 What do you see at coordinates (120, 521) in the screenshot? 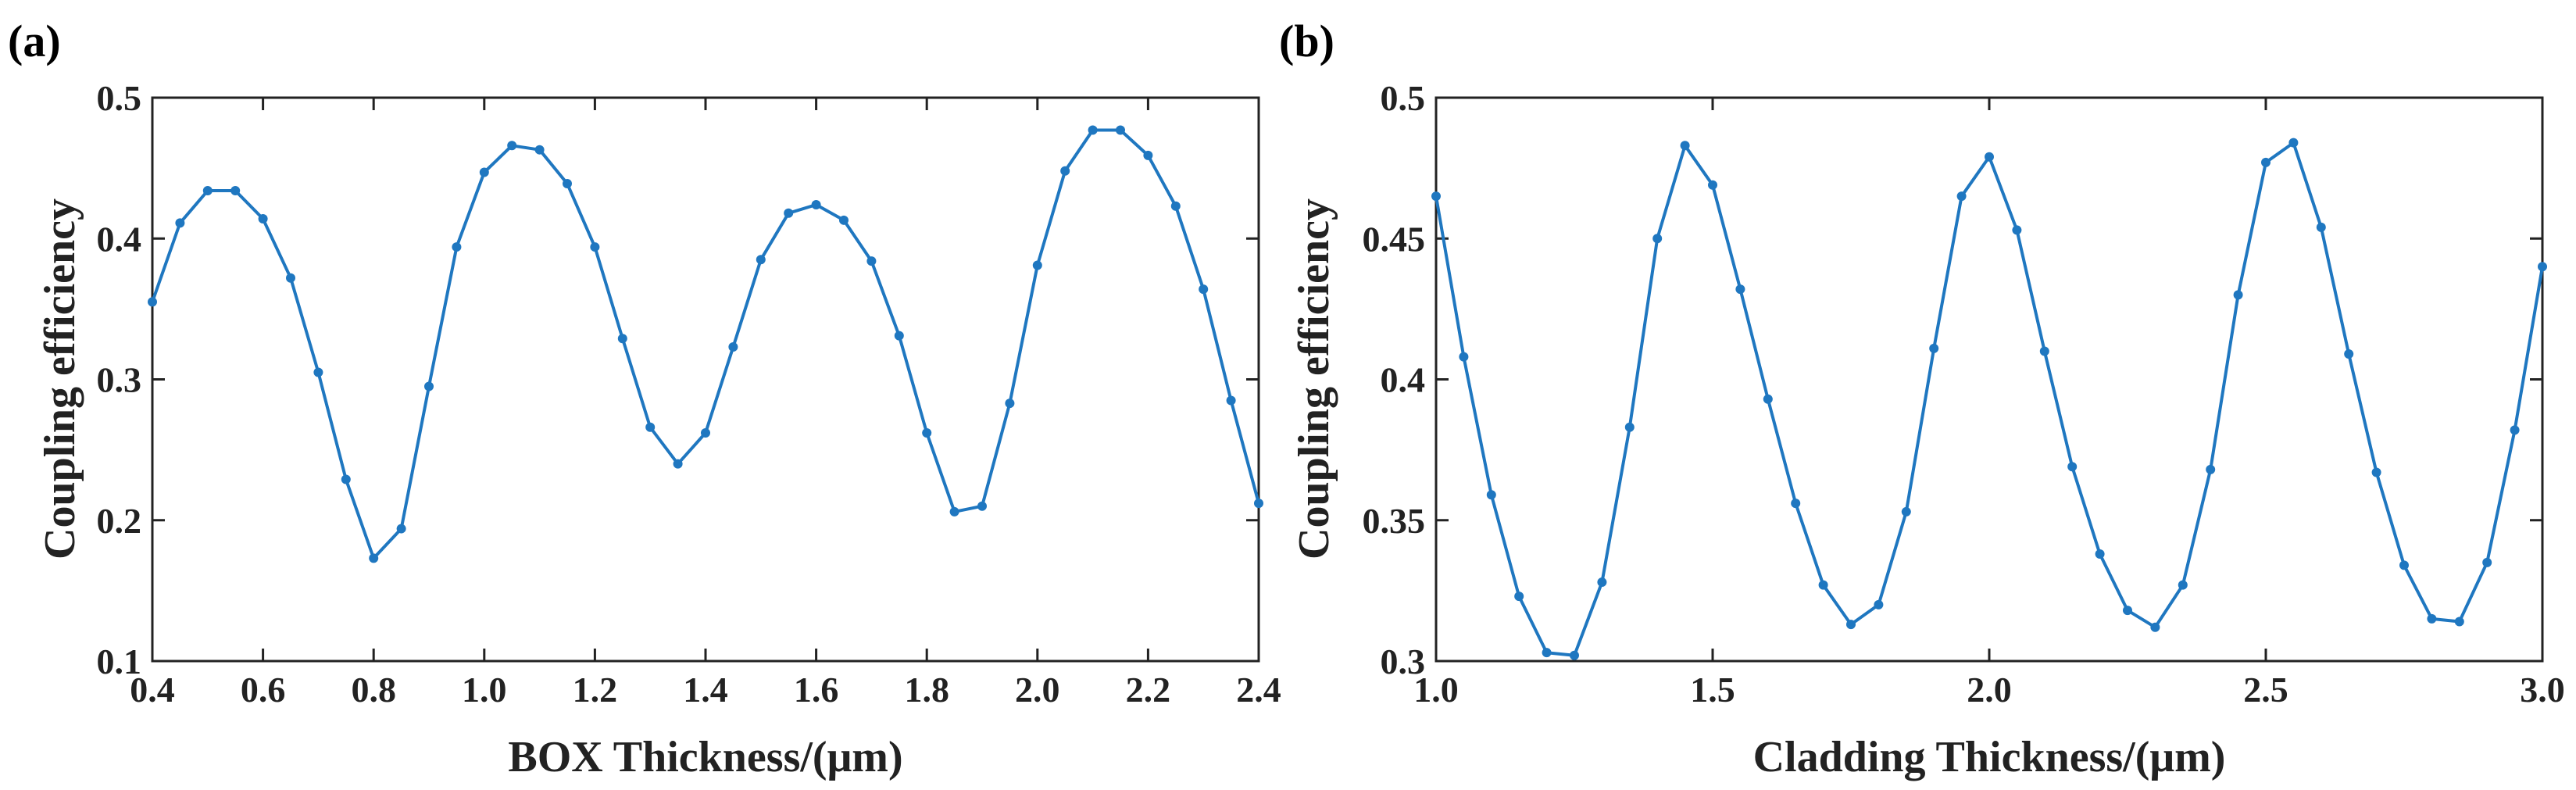
I see `y-tick-label-a-1: 0.2` at bounding box center [120, 521].